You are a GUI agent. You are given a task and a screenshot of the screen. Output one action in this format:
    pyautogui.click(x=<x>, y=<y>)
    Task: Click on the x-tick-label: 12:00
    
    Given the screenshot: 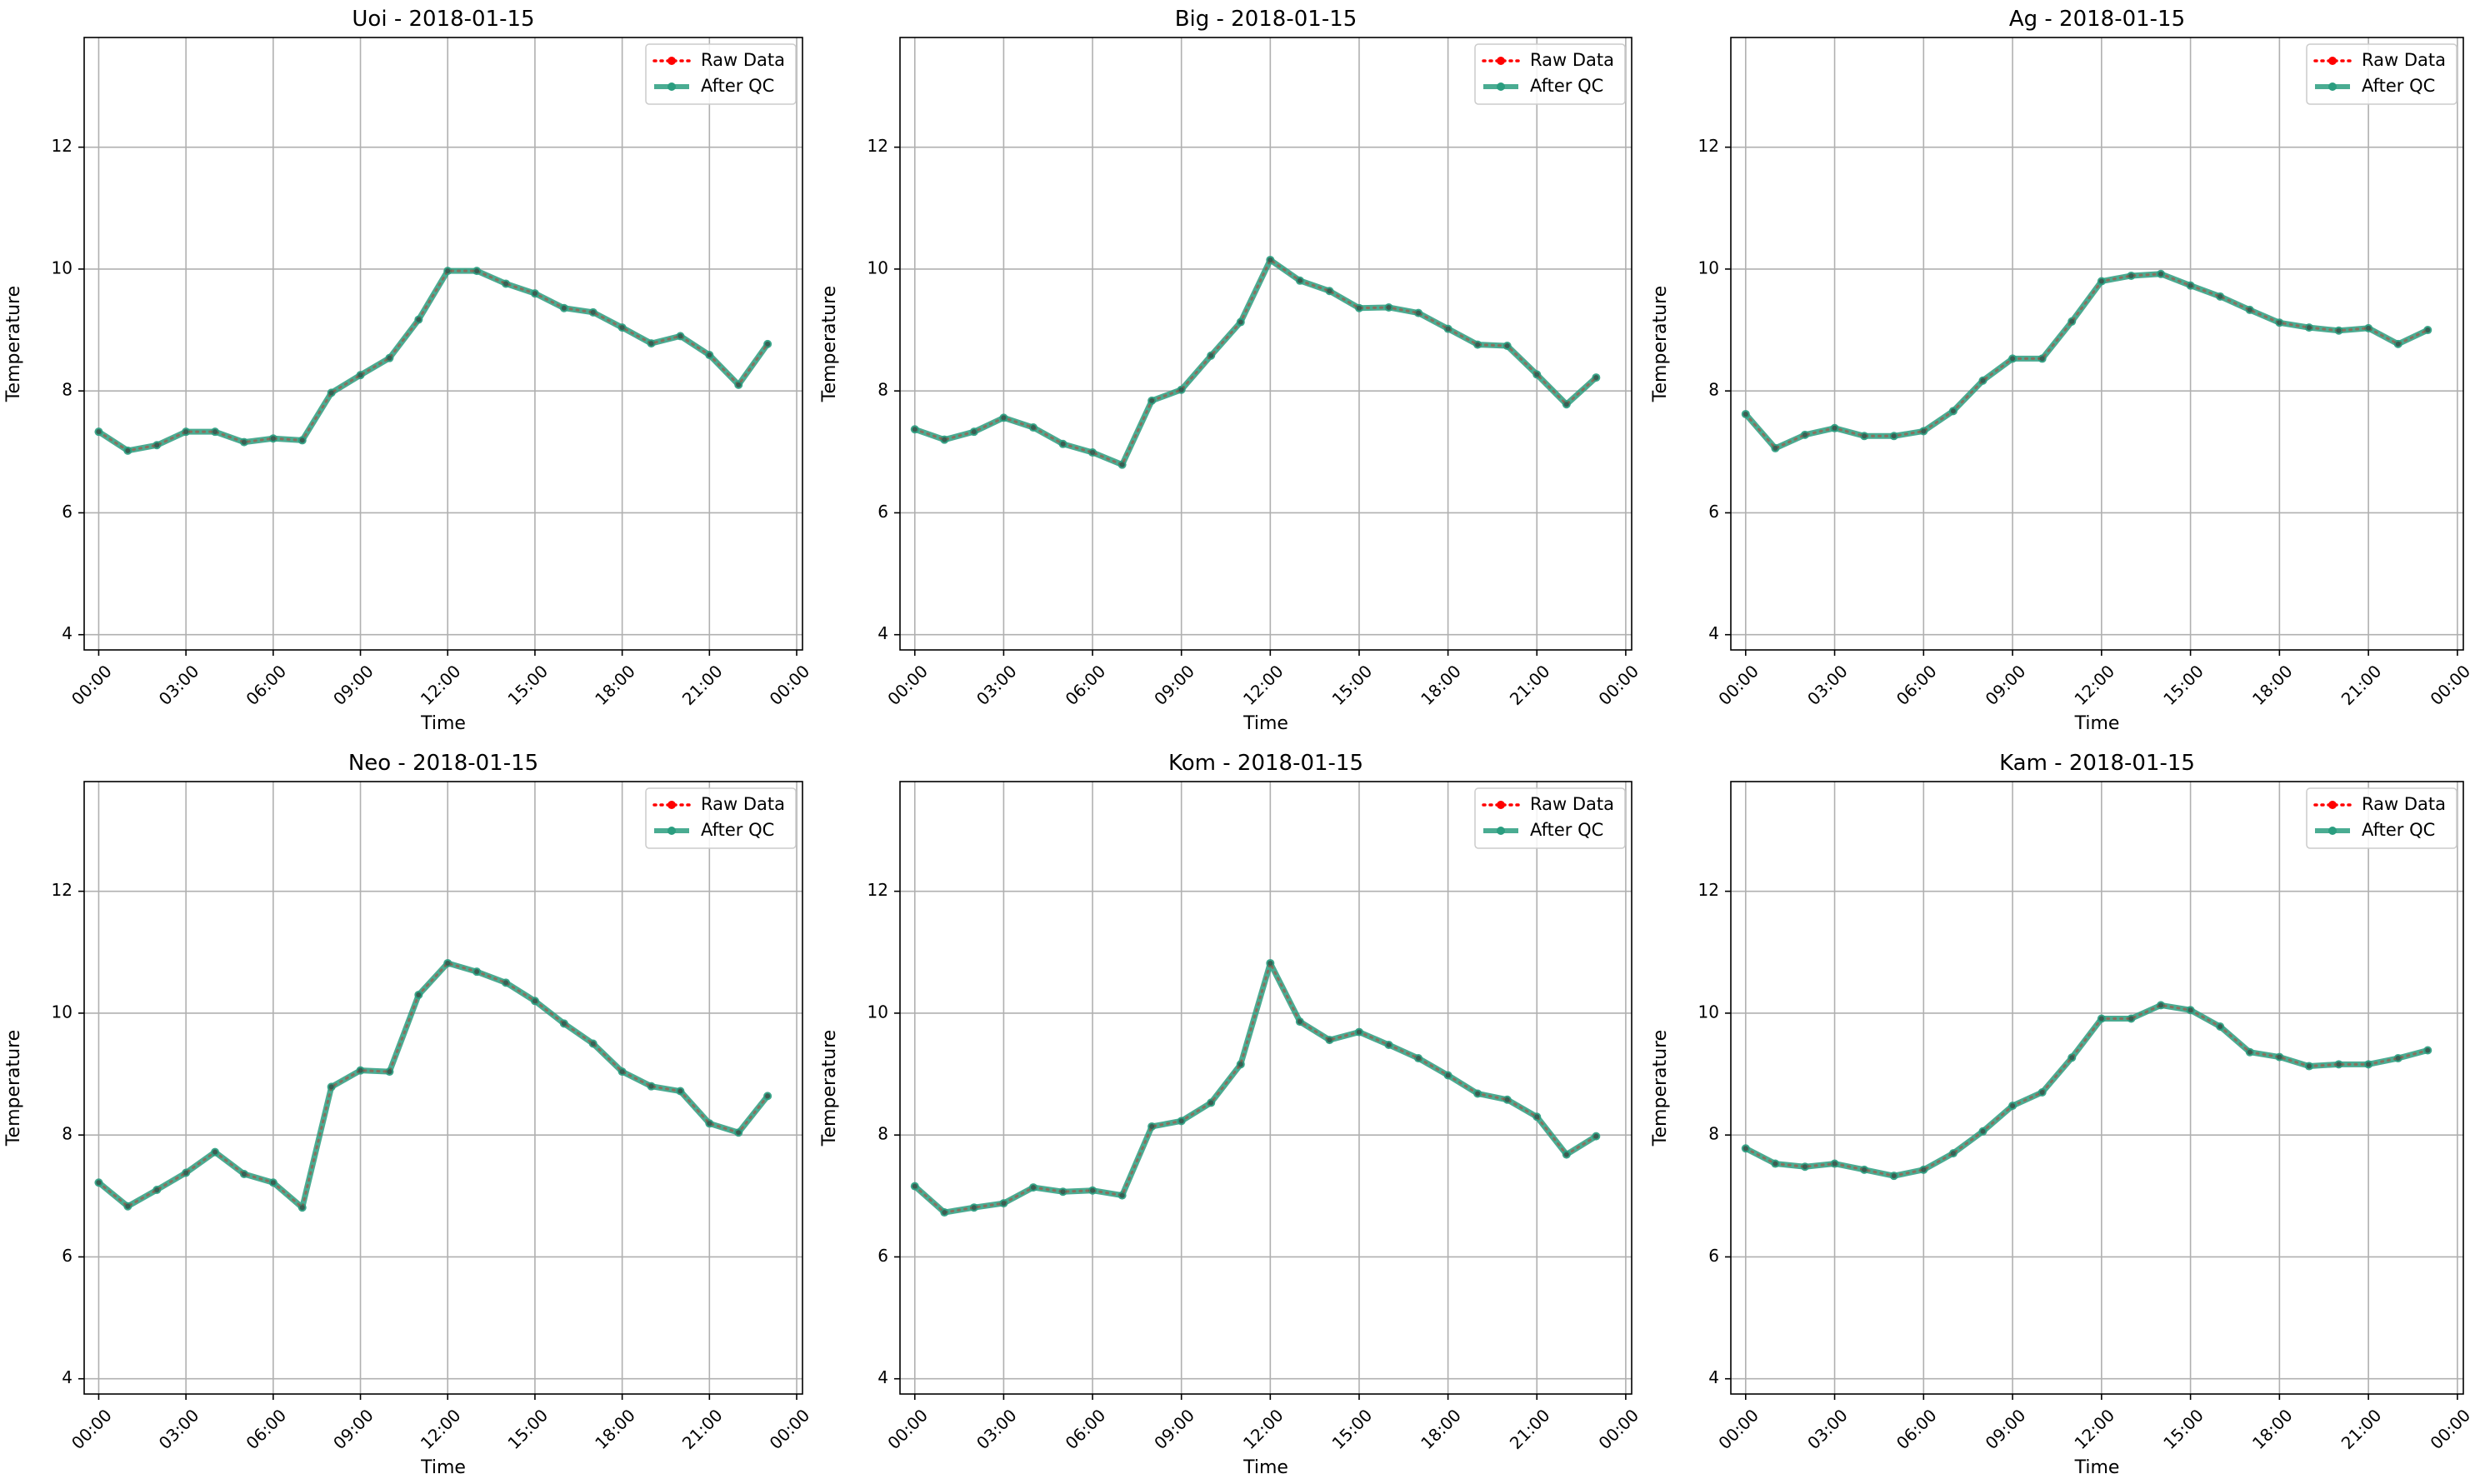 What is the action you would take?
    pyautogui.click(x=2094, y=685)
    